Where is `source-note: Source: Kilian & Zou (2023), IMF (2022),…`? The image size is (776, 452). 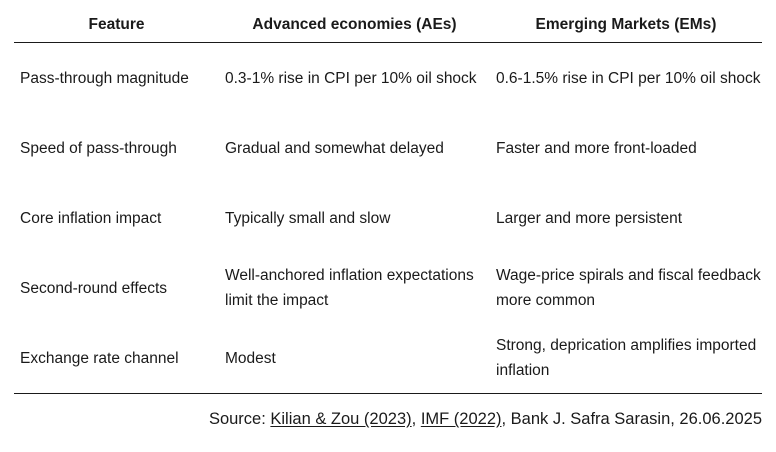
source-note: Source: Kilian & Zou (2023), IMF (2022),… is located at coordinates (485, 419).